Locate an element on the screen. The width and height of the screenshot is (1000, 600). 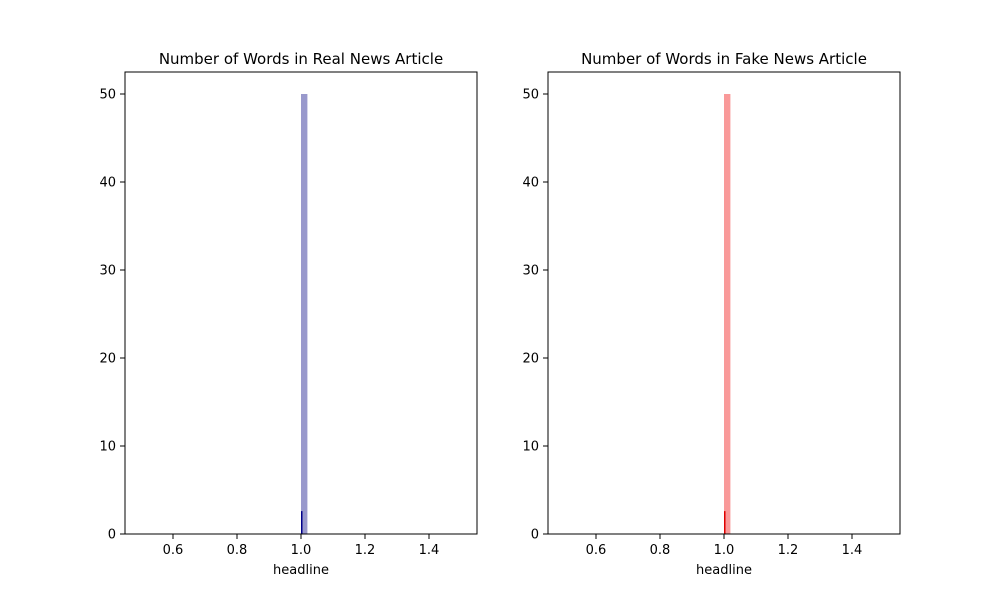
fake-y-tick-label-1: 10 is located at coordinates (530, 447).